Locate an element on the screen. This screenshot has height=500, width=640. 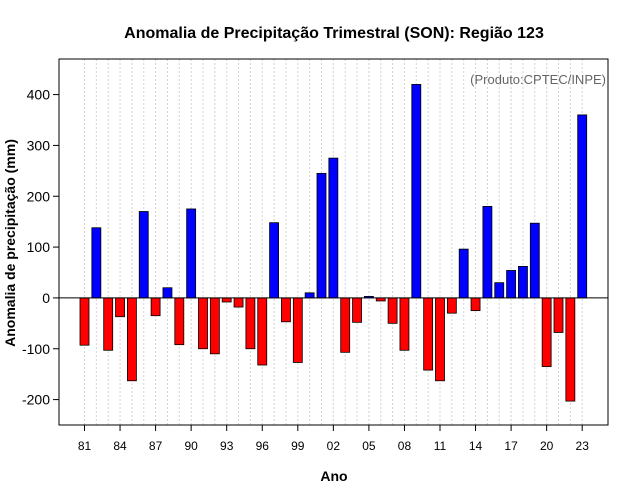
bar-2022 is located at coordinates (570, 349).